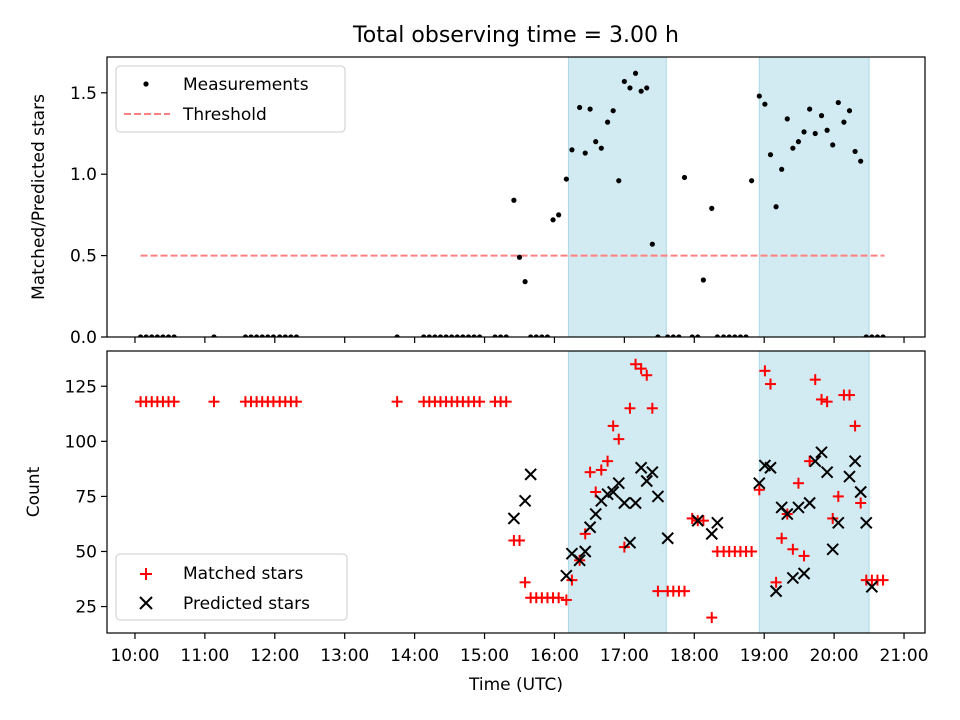 Image resolution: width=960 pixels, height=720 pixels. Describe the element at coordinates (146, 84) in the screenshot. I see `legend-measurements-marker` at that location.